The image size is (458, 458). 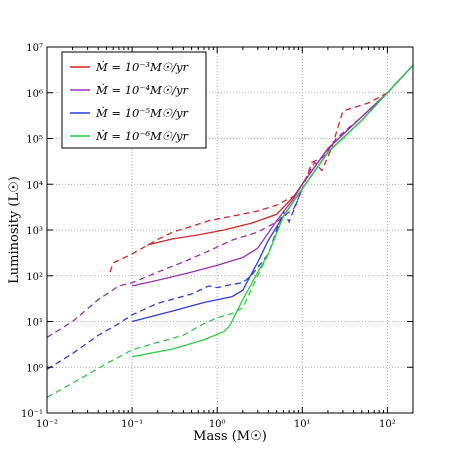 What do you see at coordinates (34, 140) in the screenshot?
I see `y-tick-label: 10⁵` at bounding box center [34, 140].